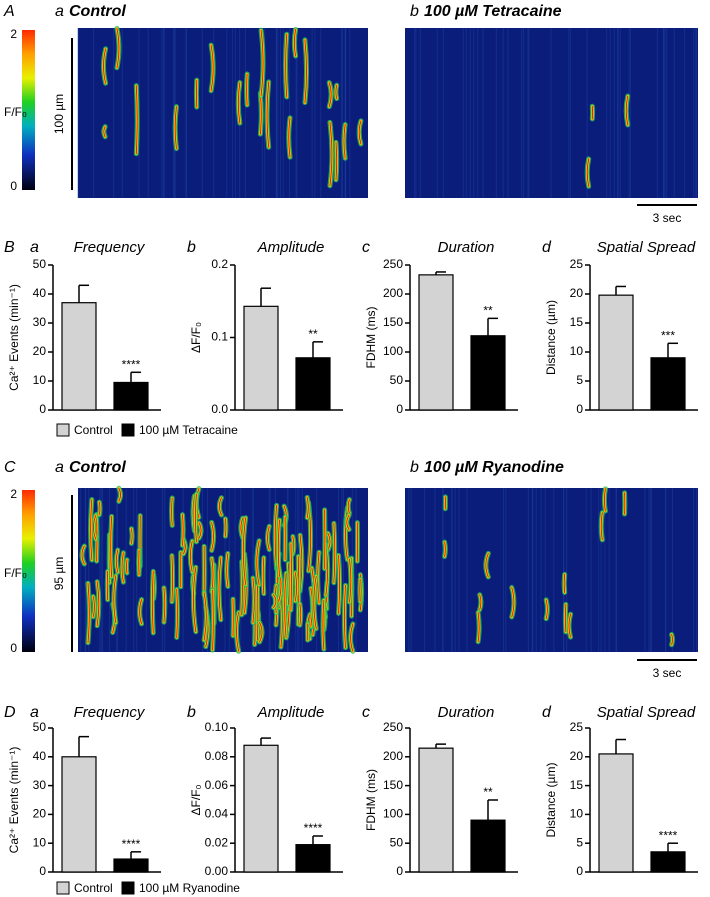  What do you see at coordinates (366, 247) in the screenshot?
I see `panel-label: c` at bounding box center [366, 247].